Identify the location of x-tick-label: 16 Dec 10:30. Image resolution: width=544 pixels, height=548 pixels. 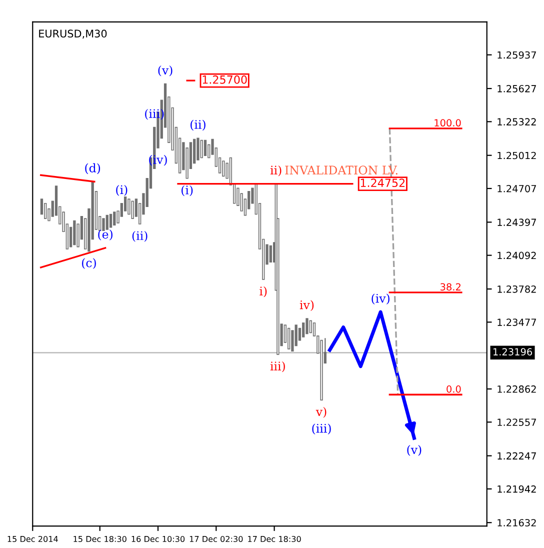
(158, 539).